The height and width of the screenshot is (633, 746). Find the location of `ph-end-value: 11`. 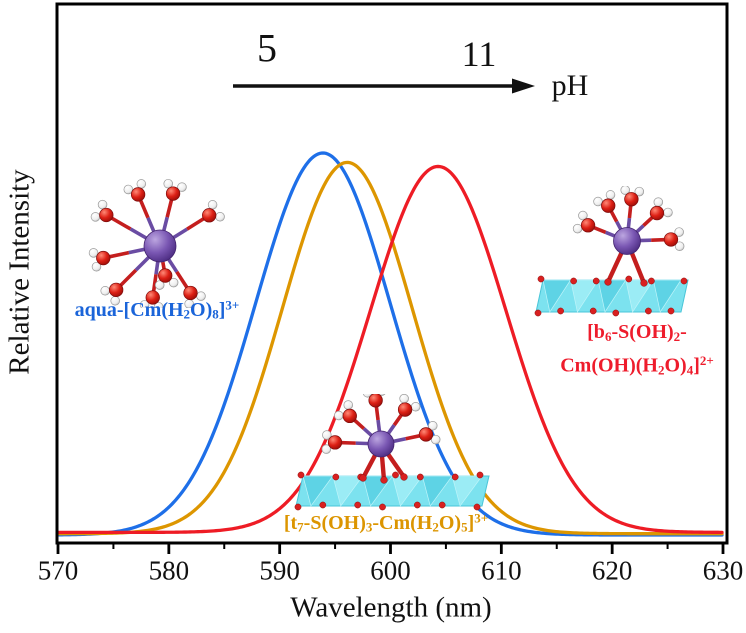

ph-end-value: 11 is located at coordinates (479, 54).